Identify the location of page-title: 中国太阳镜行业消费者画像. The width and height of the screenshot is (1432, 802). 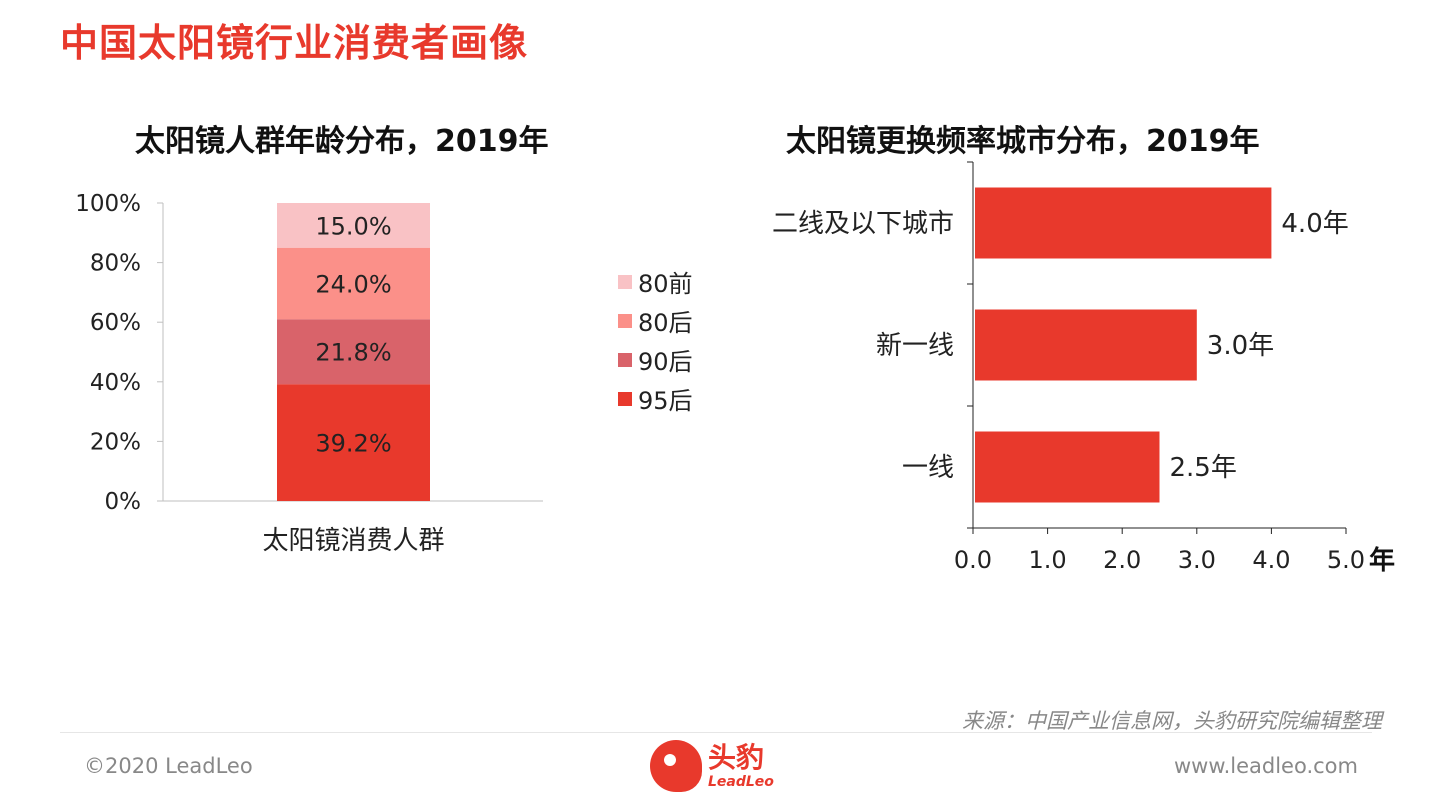
(294, 43).